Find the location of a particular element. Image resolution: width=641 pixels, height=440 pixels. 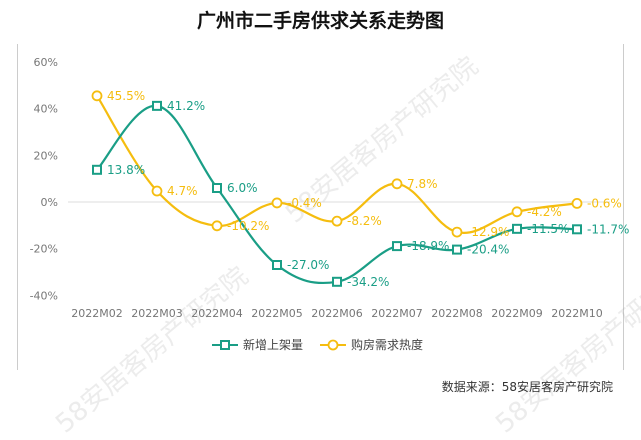

data-label: -0.4% is located at coordinates (304, 203).